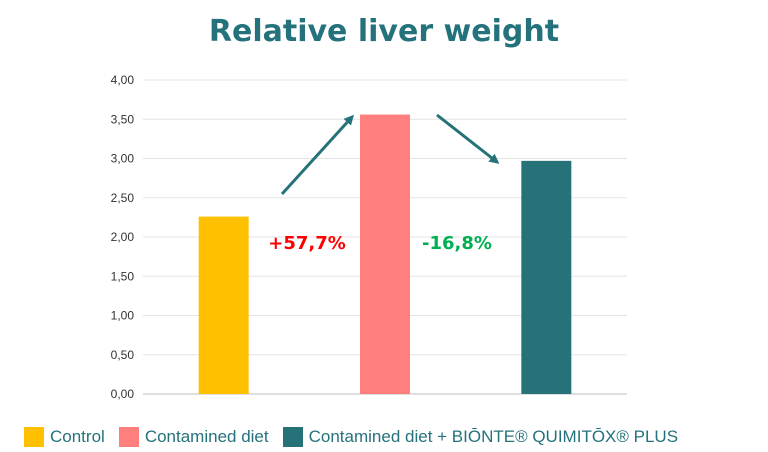 Image resolution: width=768 pixels, height=452 pixels. Describe the element at coordinates (206, 436) in the screenshot. I see `legend-label-contamined-diet: Contamined diet` at that location.